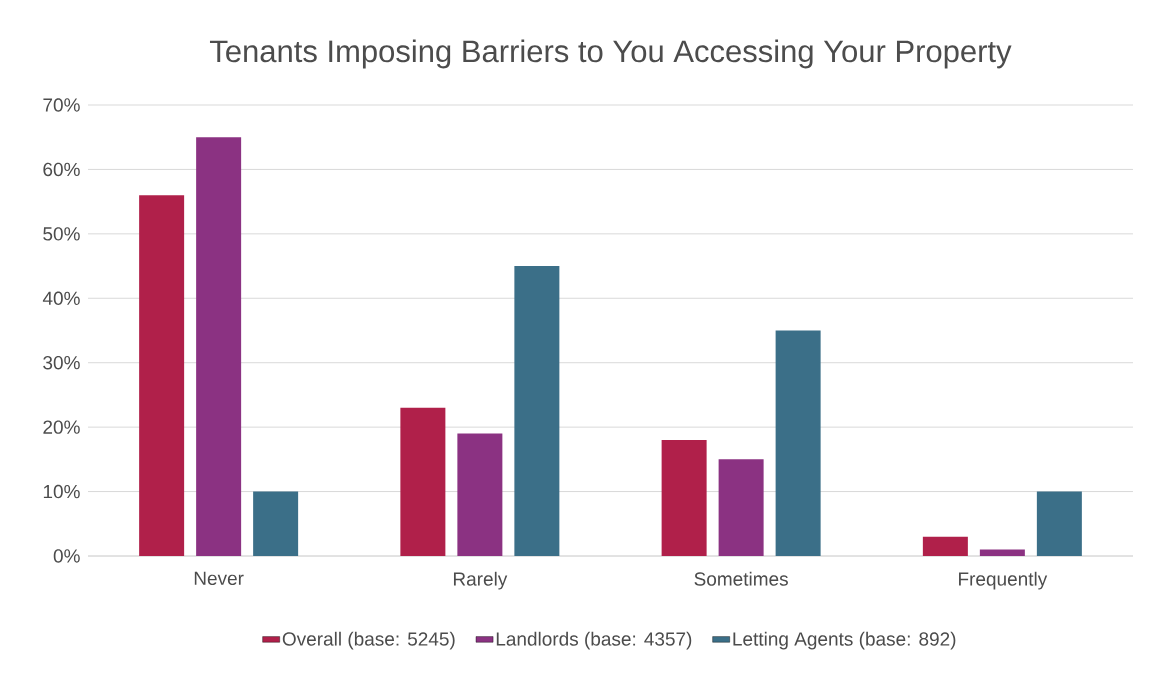  Describe the element at coordinates (61, 491) in the screenshot. I see `y-tick-label: 10%` at that location.